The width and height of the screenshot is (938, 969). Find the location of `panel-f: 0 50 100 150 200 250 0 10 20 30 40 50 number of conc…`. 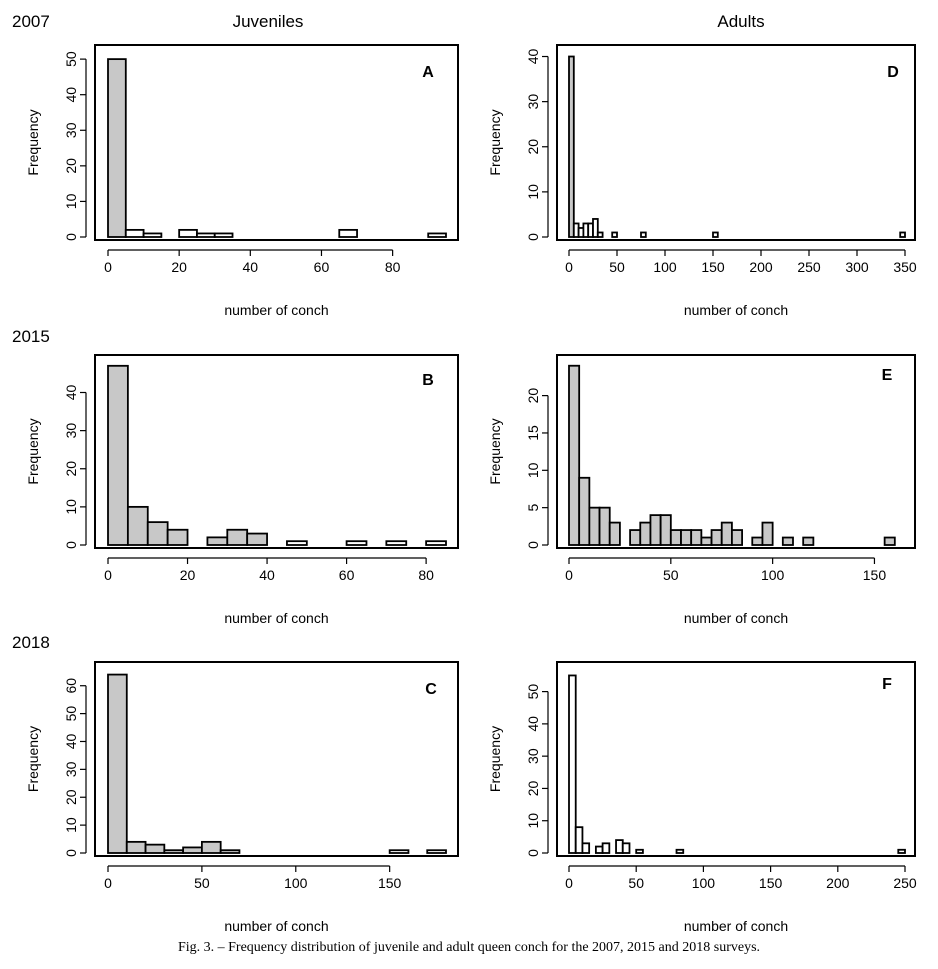

panel-f: 0 50 100 150 200 250 0 10 20 30 40 50 number of conc… is located at coordinates (702, 797).